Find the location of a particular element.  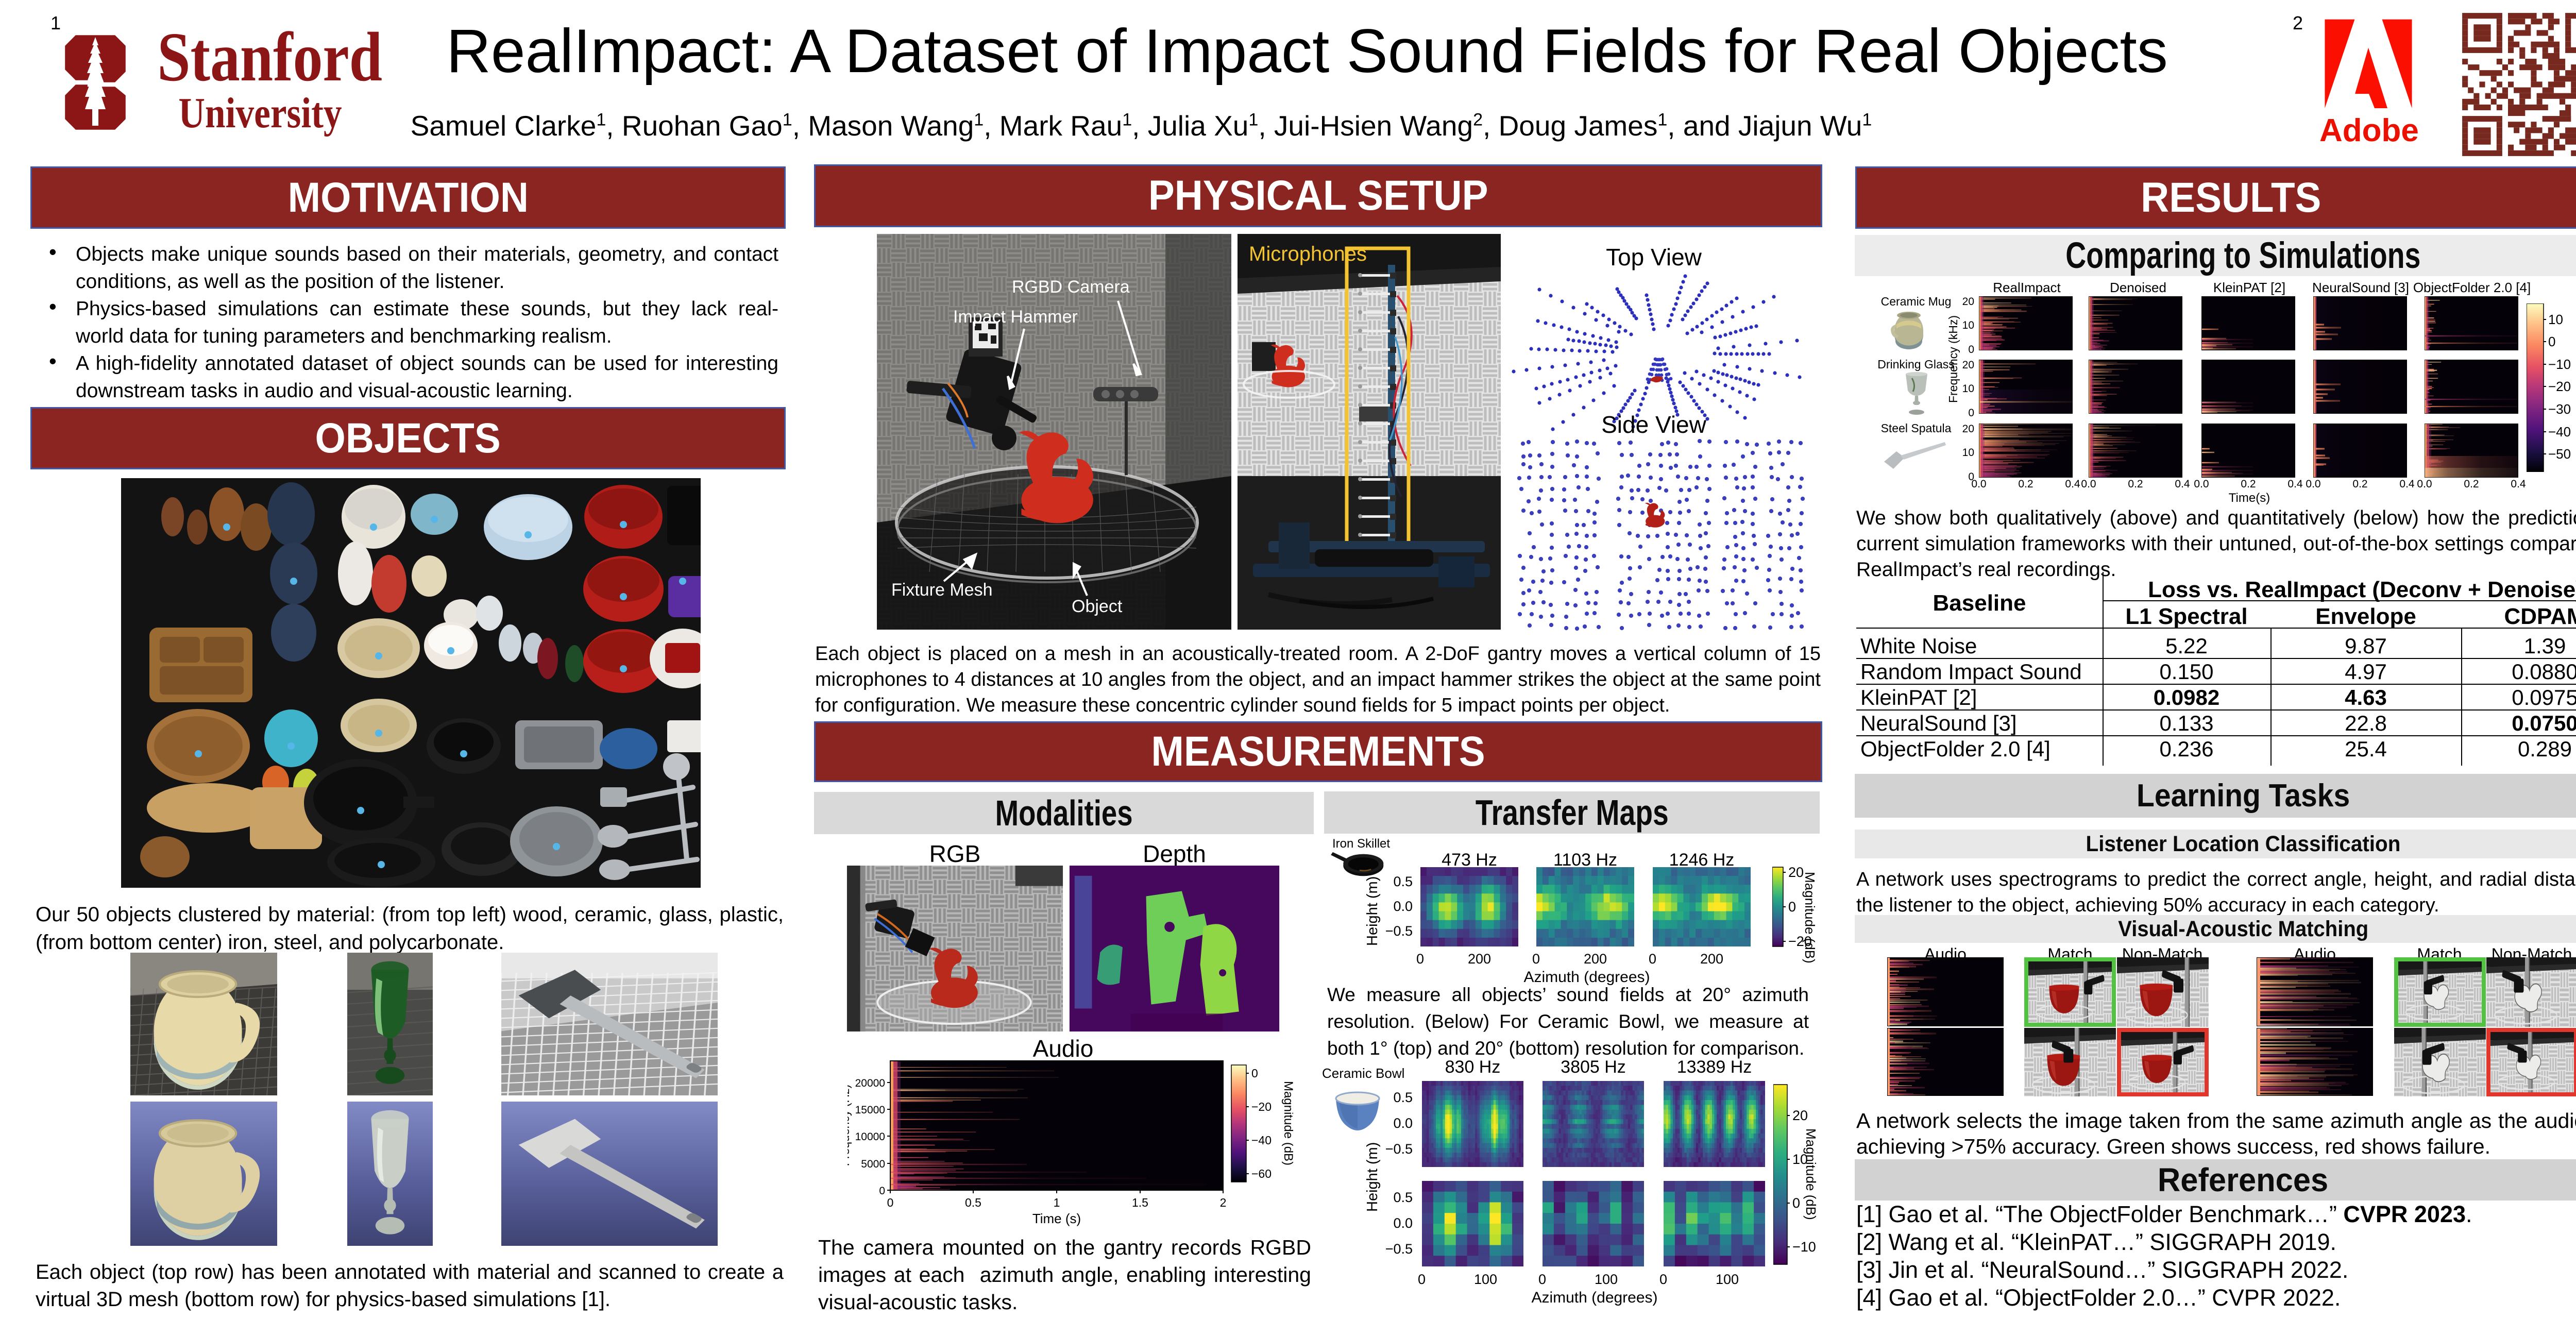

svg-text: Frequency (Hz) is located at coordinates (850, 1126).